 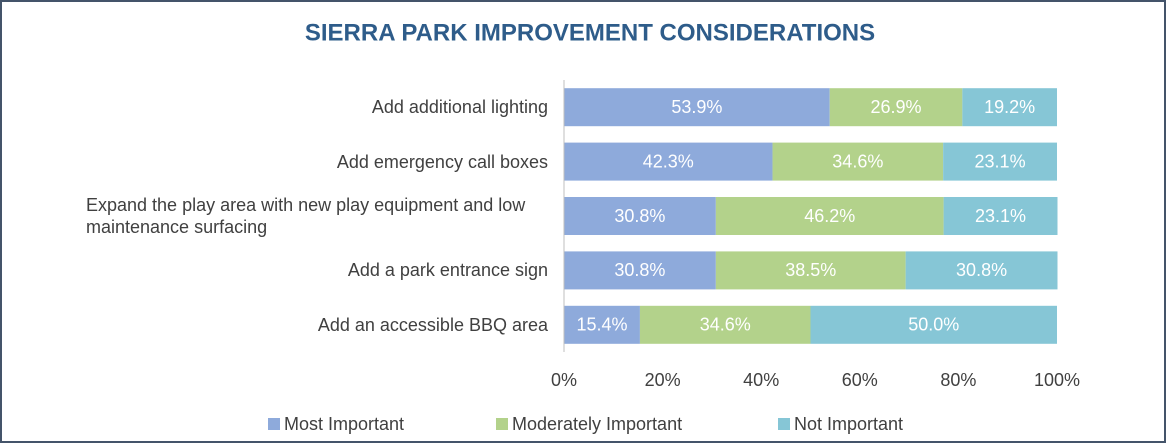 I want to click on category-label: Add a park entrance sign, so click(x=284, y=270).